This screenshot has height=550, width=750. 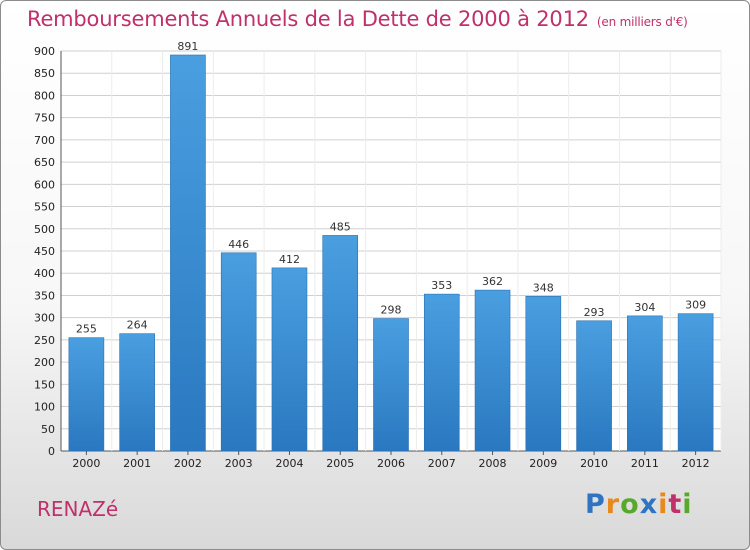 What do you see at coordinates (543, 287) in the screenshot?
I see `data-label: 348` at bounding box center [543, 287].